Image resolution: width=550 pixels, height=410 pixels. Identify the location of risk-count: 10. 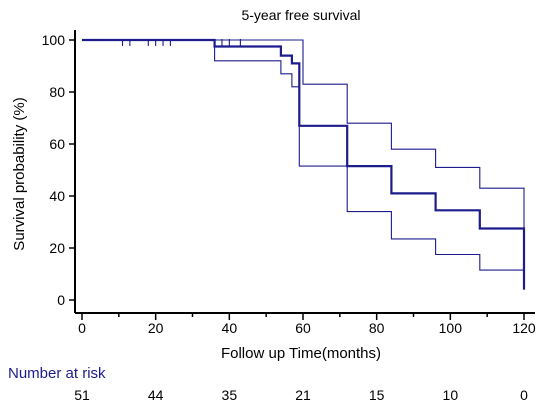
(451, 395).